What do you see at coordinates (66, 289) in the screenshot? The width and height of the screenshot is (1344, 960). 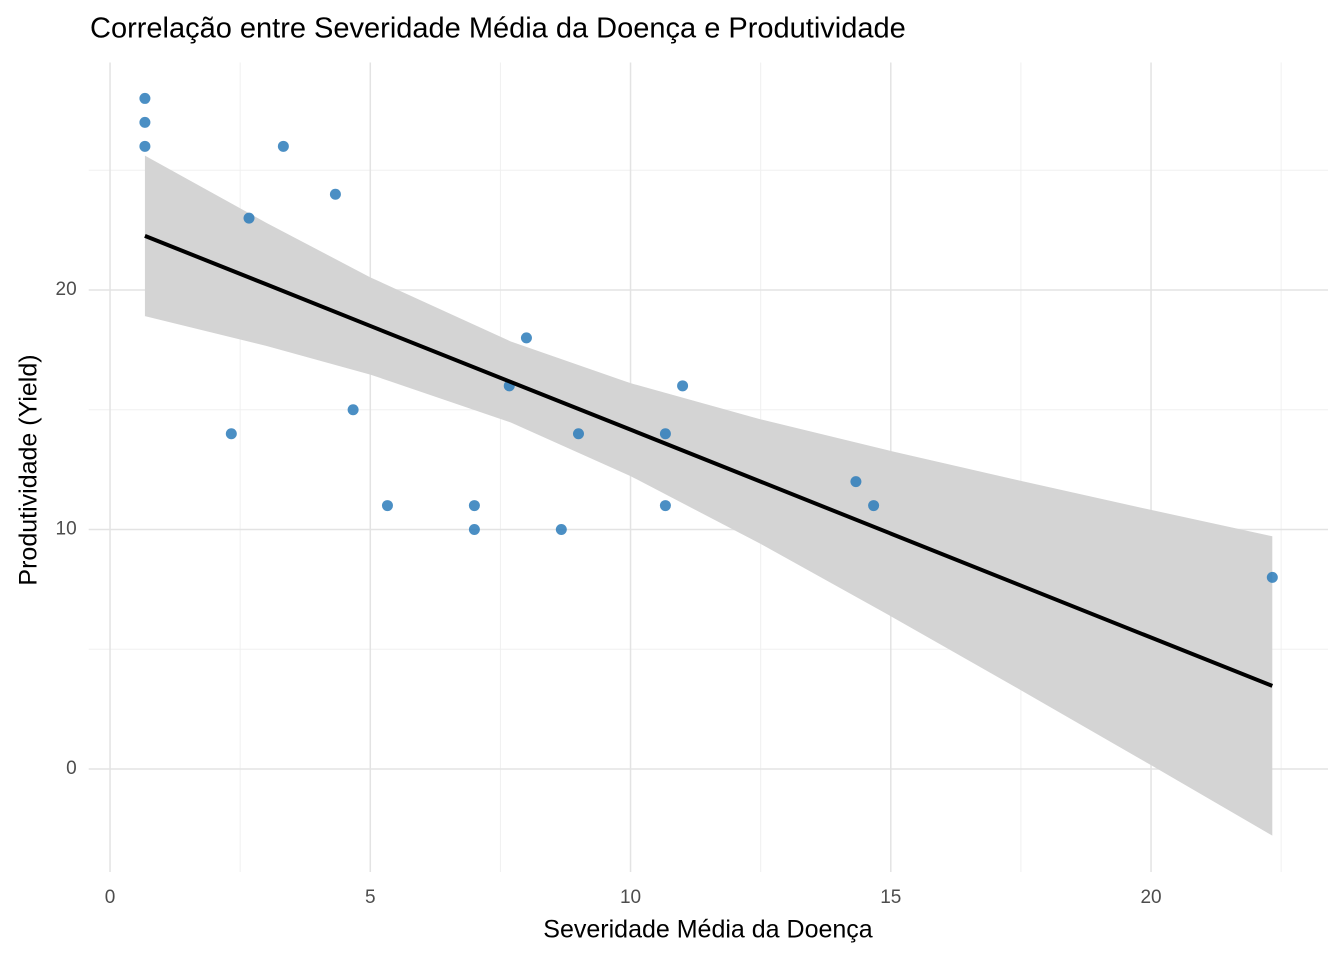 I see `y-tick-label: 20` at bounding box center [66, 289].